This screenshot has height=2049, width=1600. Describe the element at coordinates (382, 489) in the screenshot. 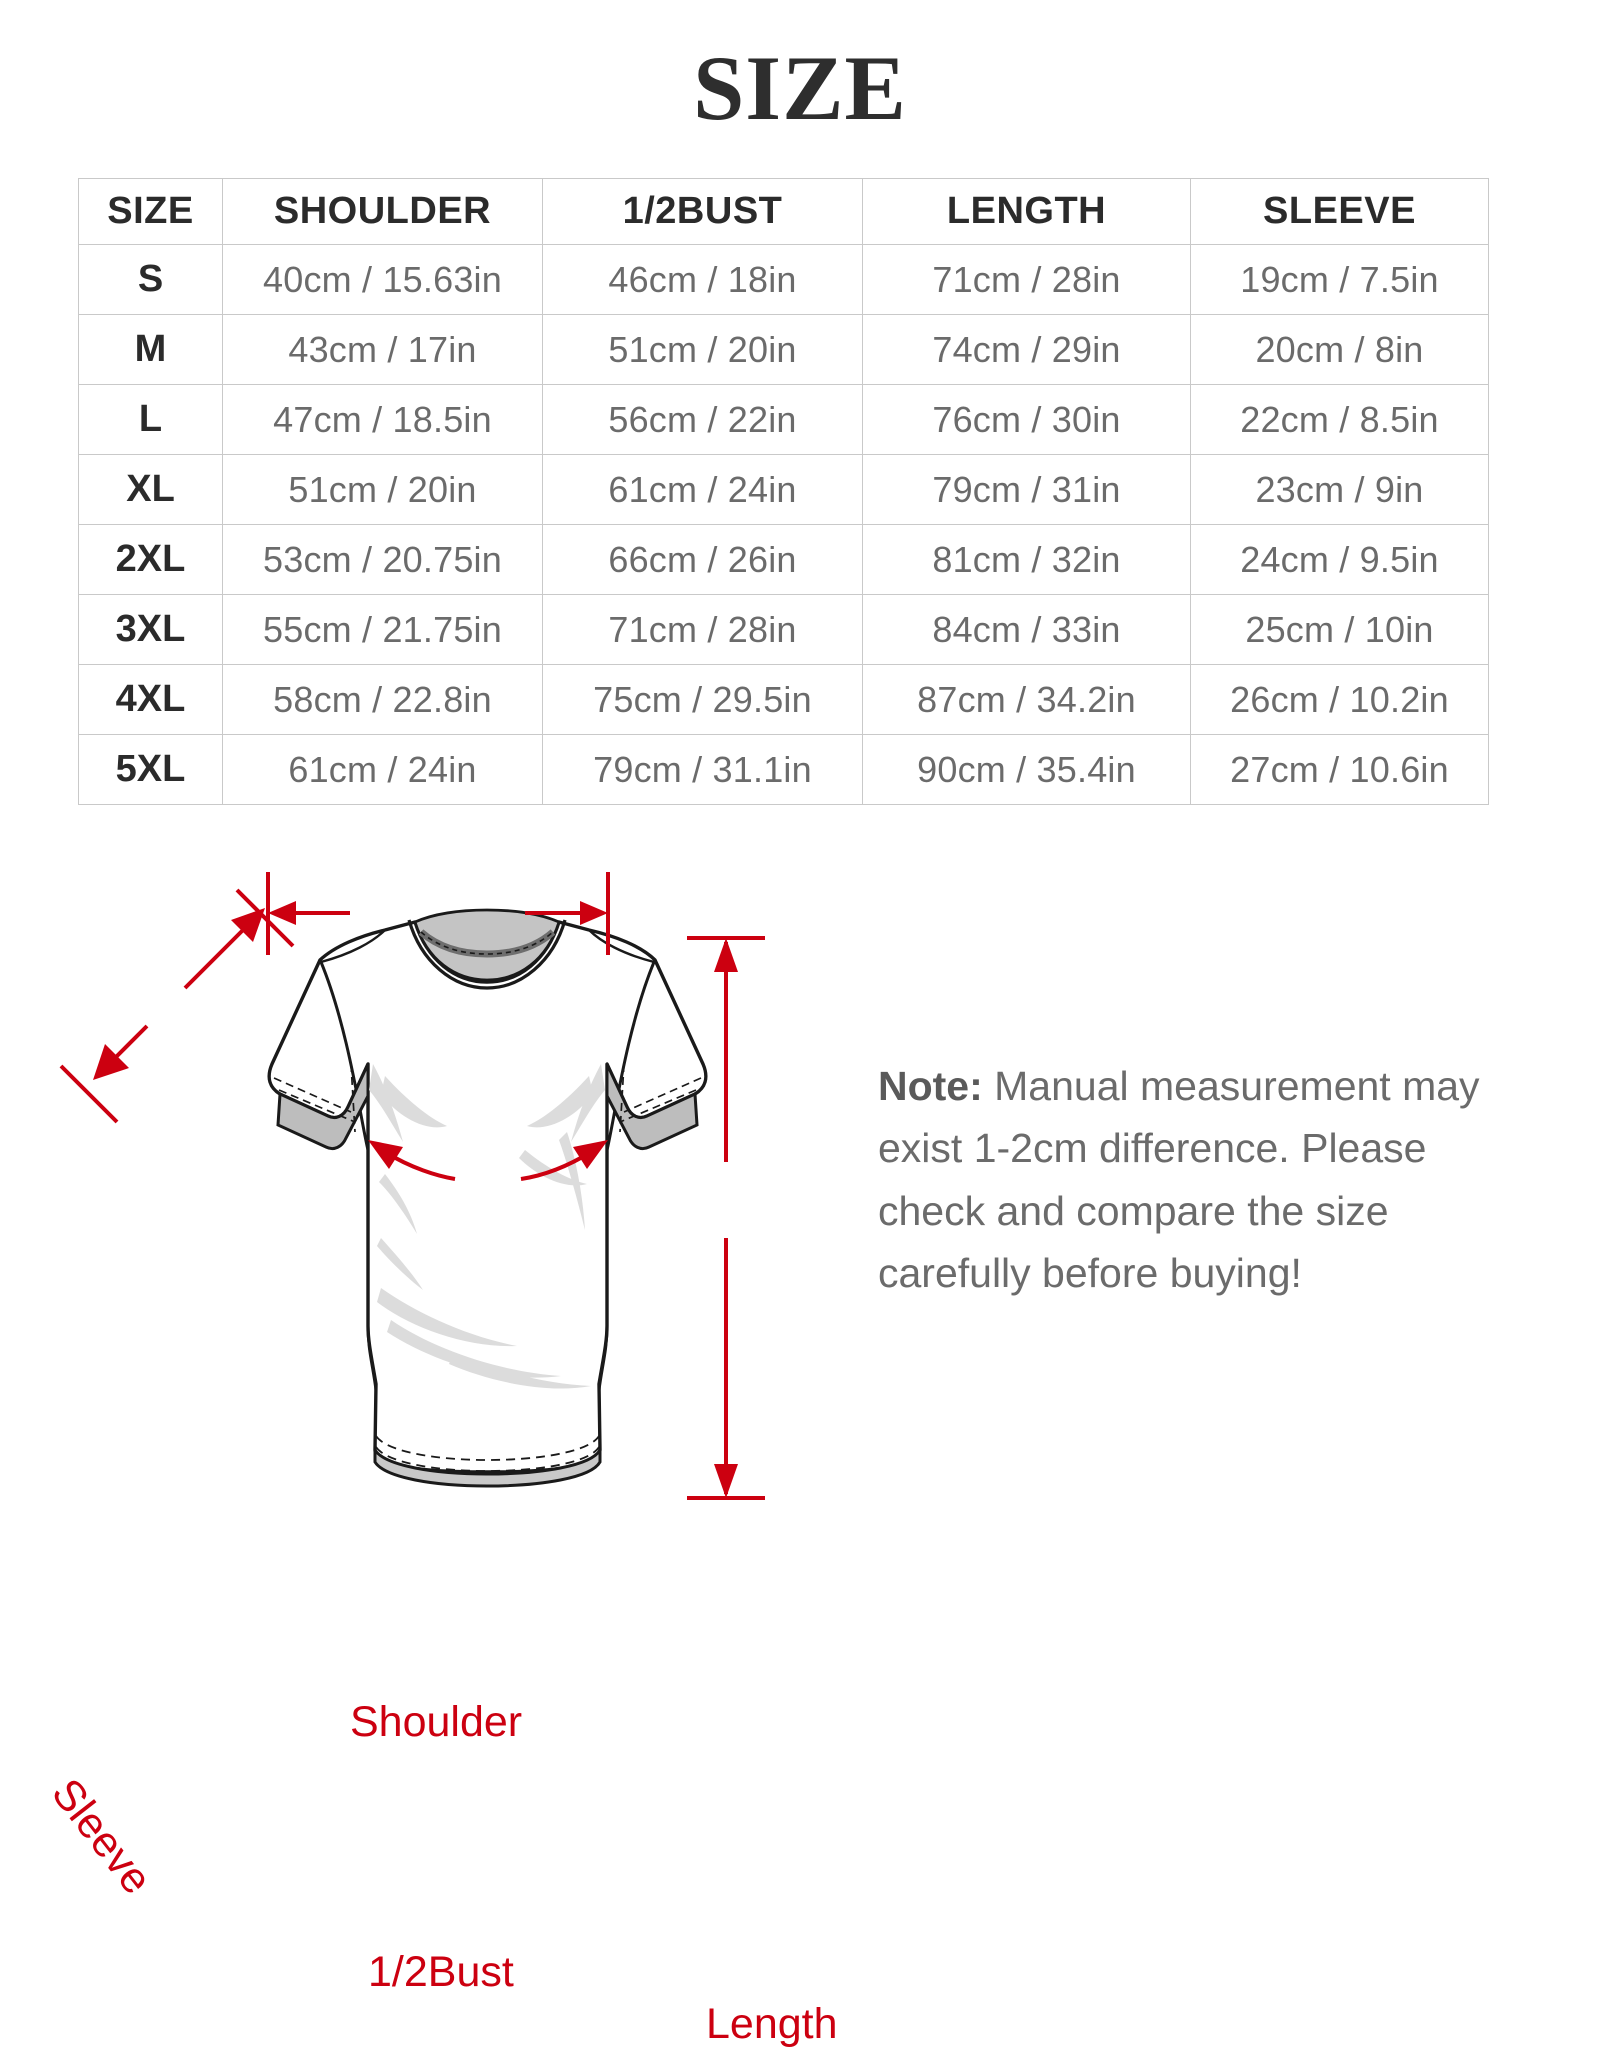

I see `cell-shoulder: 51cm / 20in` at that location.